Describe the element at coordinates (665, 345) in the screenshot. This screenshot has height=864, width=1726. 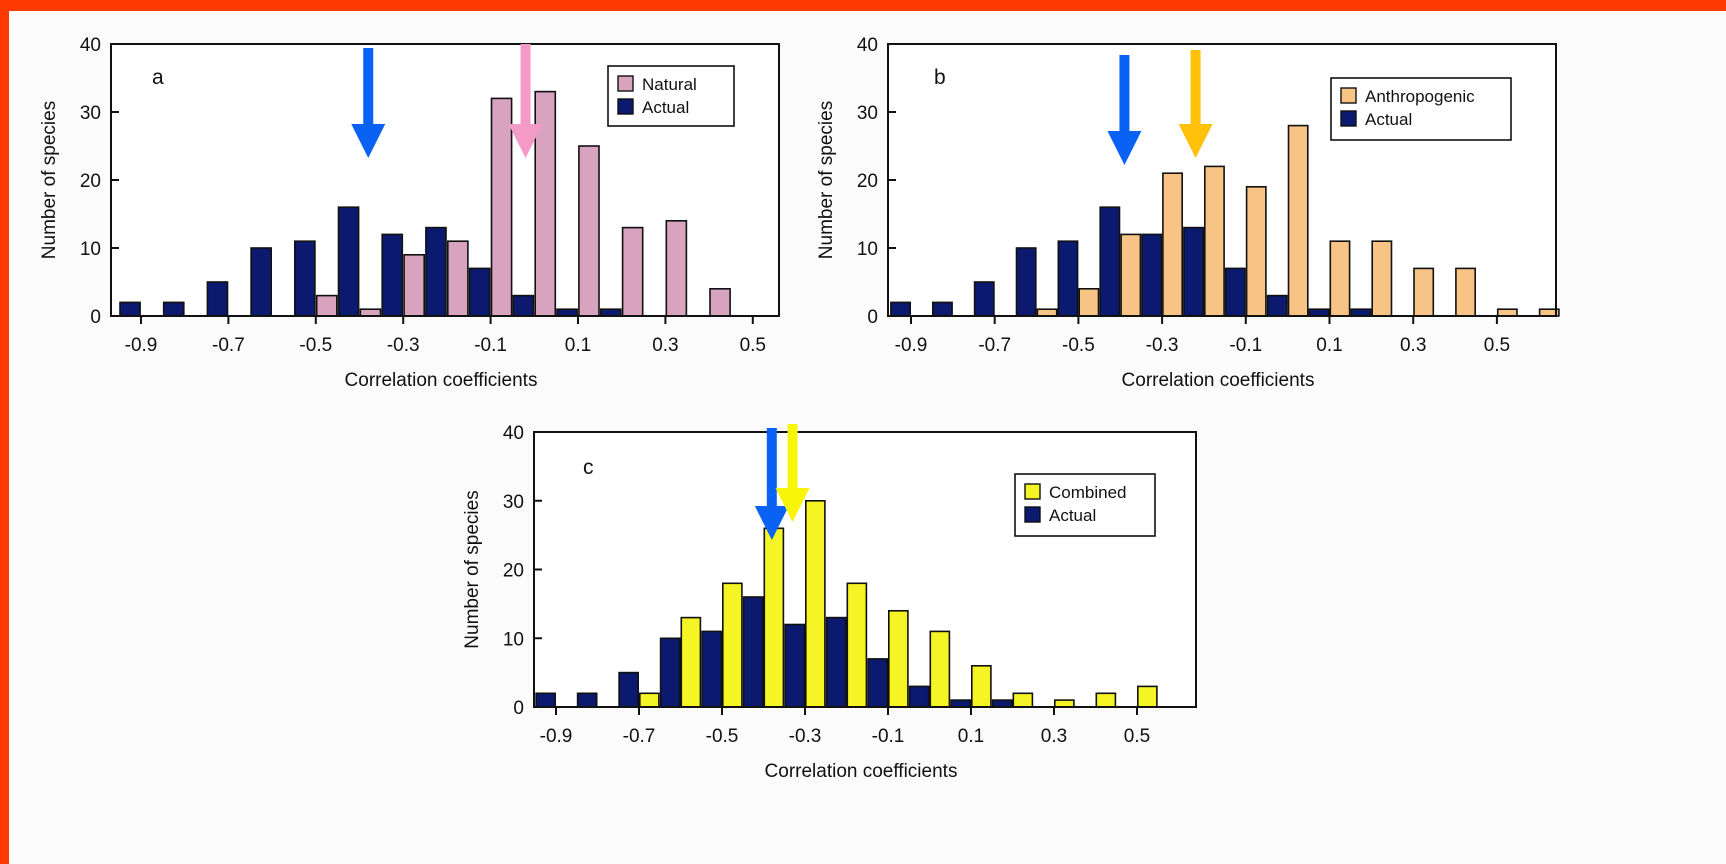
I see `x-tick-label: 0.3` at that location.